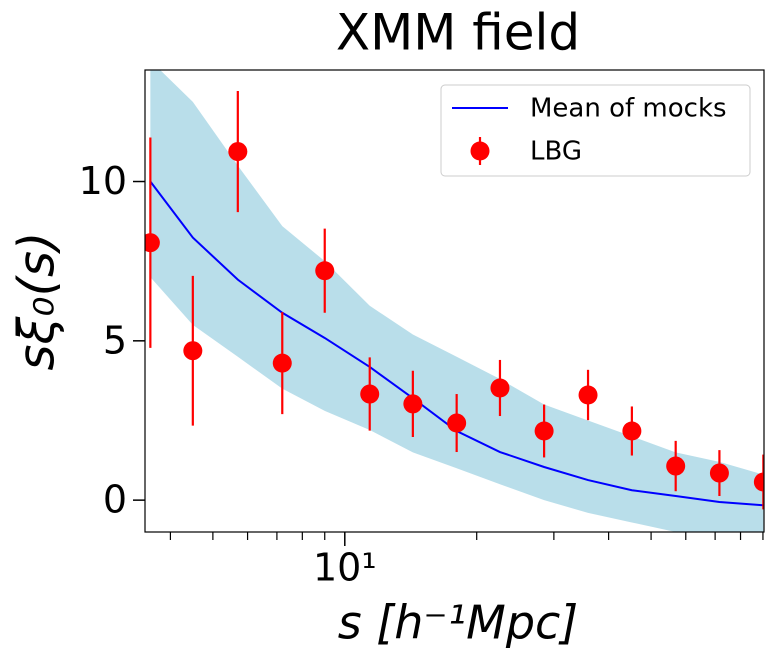  What do you see at coordinates (103, 181) in the screenshot?
I see `y-tick-label: 10` at bounding box center [103, 181].